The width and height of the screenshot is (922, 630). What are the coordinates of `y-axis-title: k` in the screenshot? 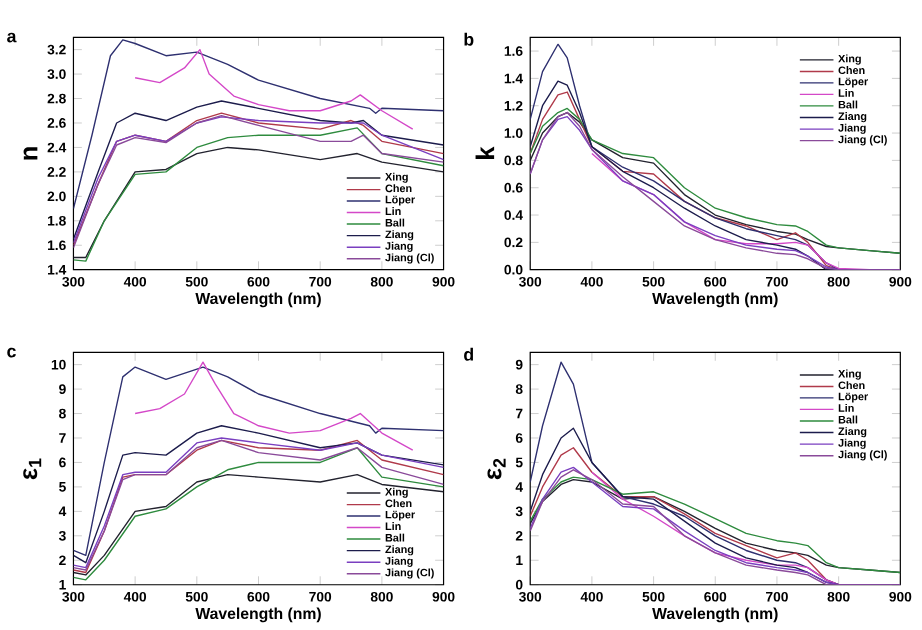 It's located at (485, 152).